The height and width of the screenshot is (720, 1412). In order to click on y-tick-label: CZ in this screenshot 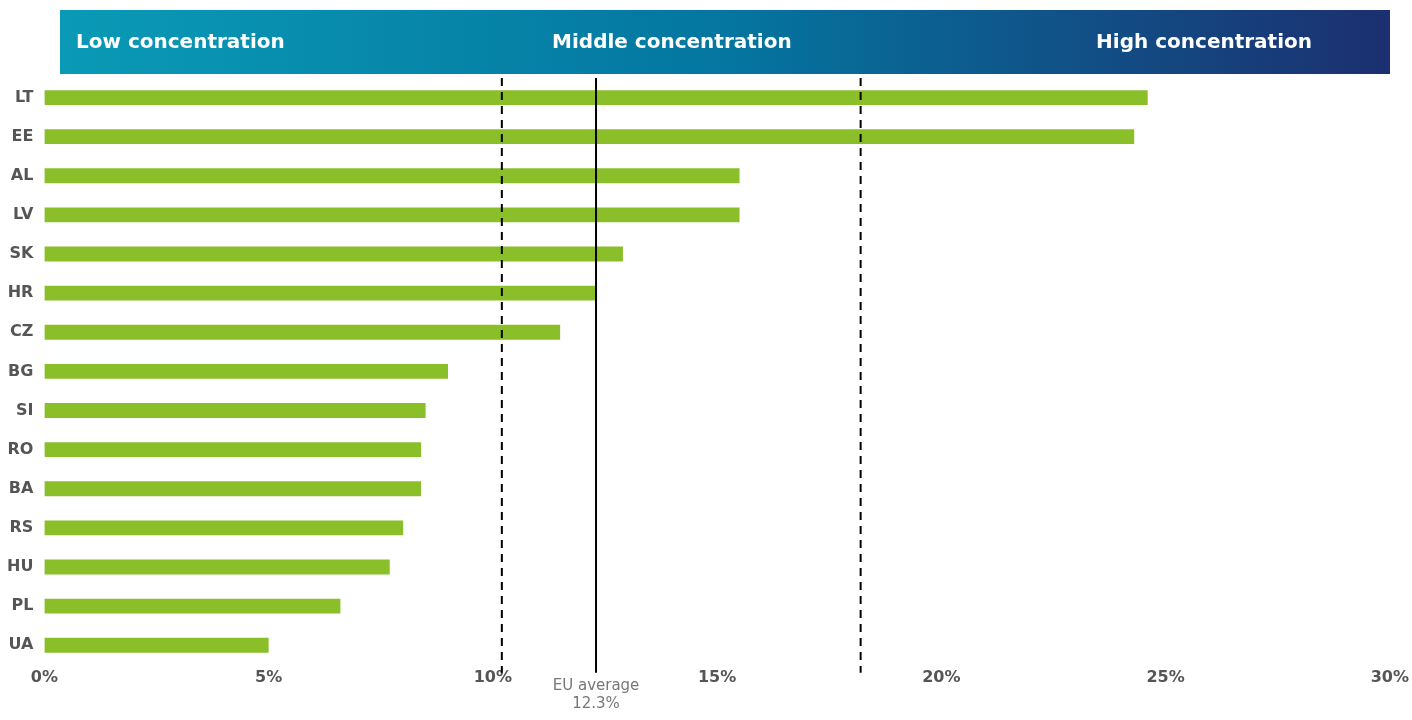, I will do `click(22, 331)`.